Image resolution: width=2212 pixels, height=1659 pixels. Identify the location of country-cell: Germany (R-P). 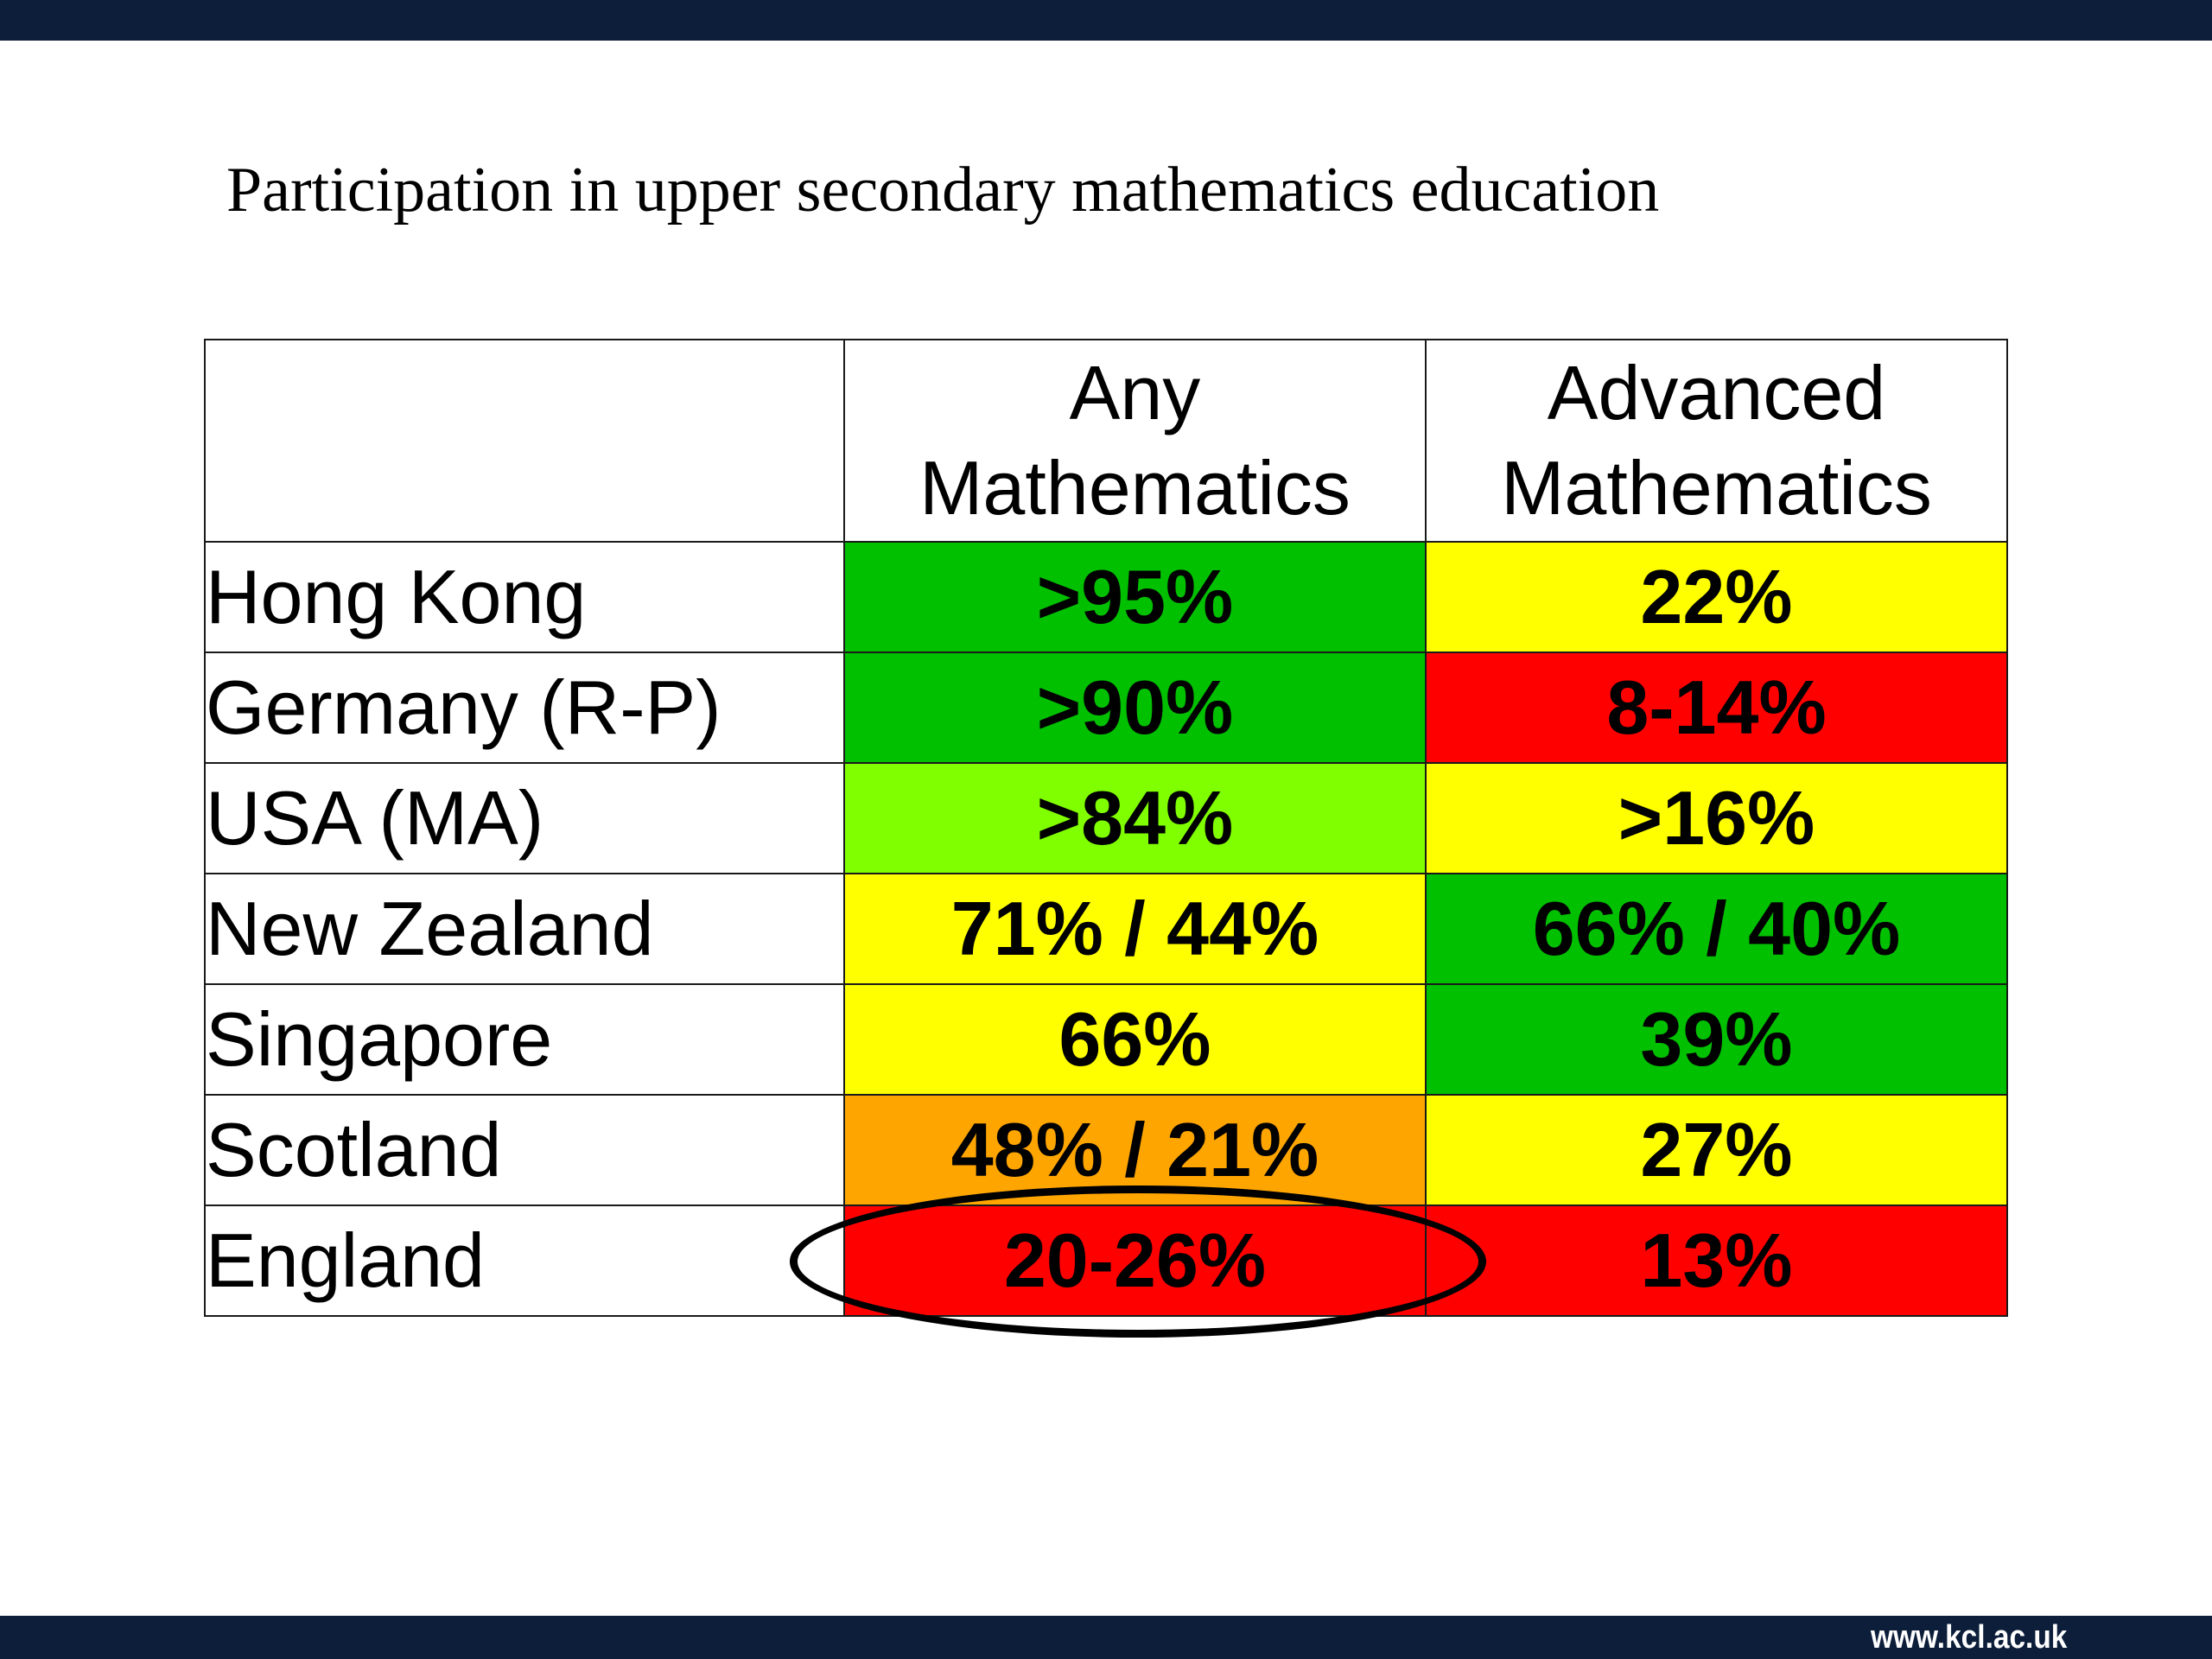
(524, 708).